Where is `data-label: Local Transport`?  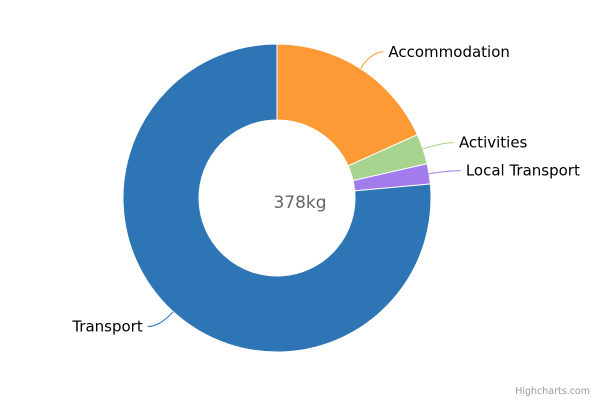
data-label: Local Transport is located at coordinates (523, 171).